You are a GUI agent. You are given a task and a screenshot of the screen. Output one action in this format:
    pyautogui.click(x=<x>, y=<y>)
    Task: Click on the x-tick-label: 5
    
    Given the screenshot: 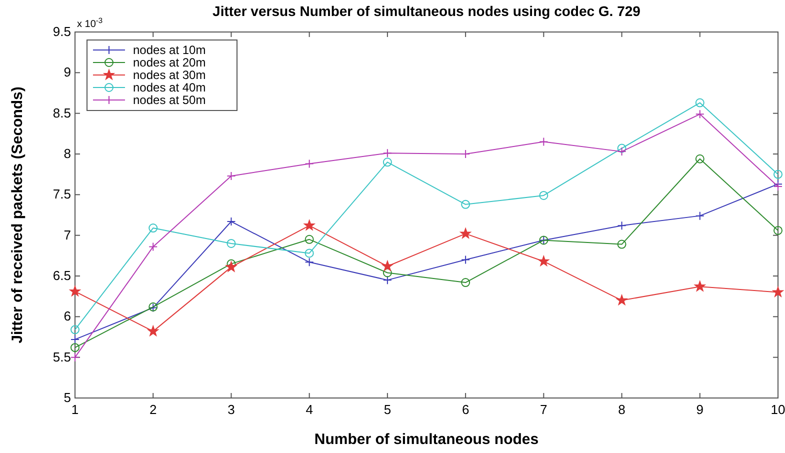 What is the action you would take?
    pyautogui.click(x=388, y=409)
    